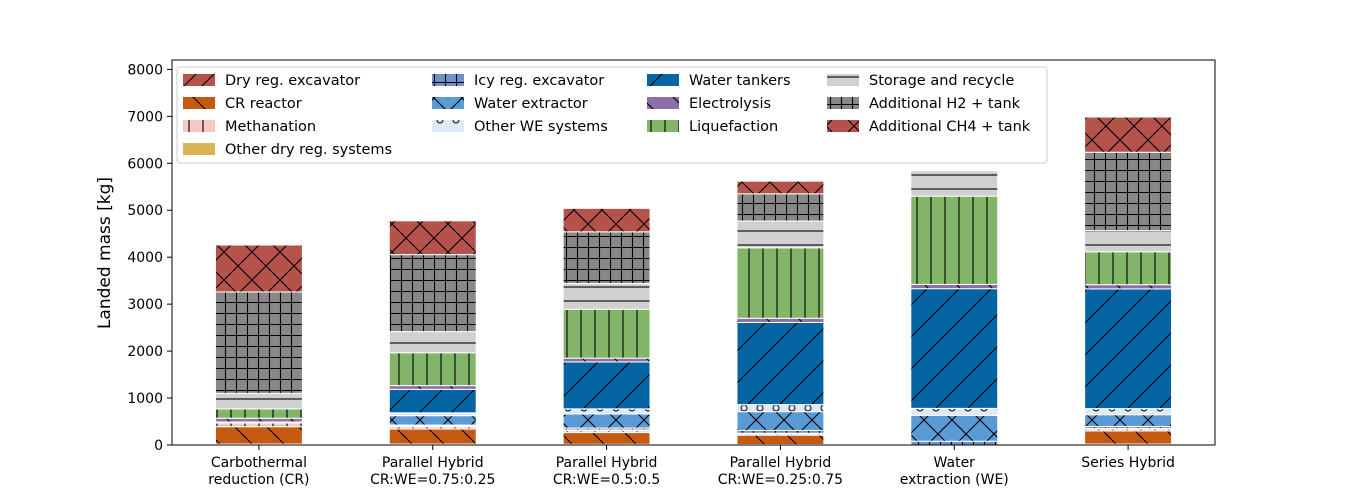  What do you see at coordinates (606, 257) in the screenshot?
I see `bar-parallel-hybrid-cr-we-0-5-0-5-additional-h2-tank` at bounding box center [606, 257].